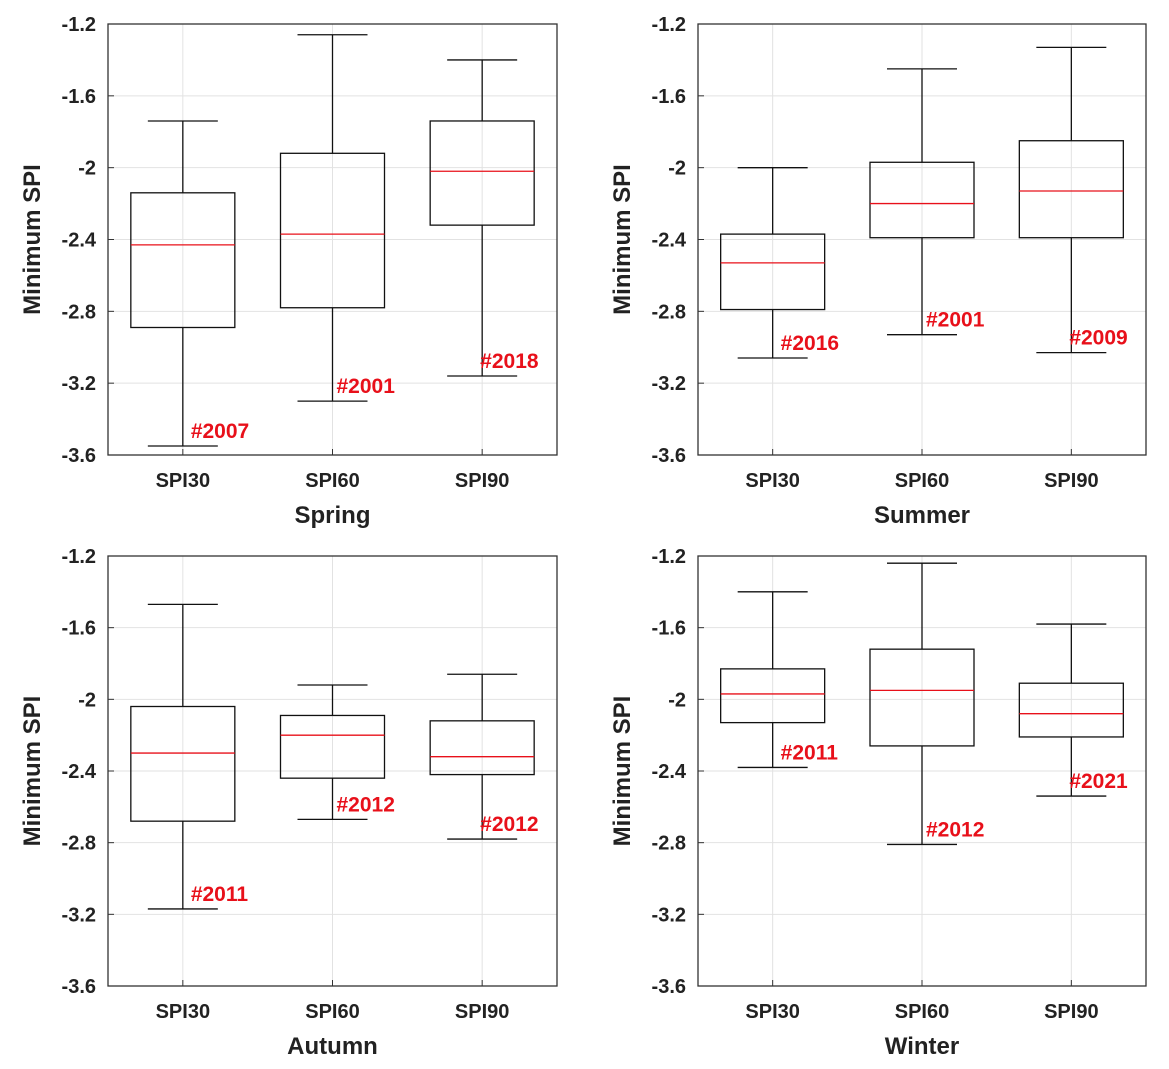 The height and width of the screenshot is (1069, 1169). Describe the element at coordinates (1098, 781) in the screenshot. I see `min-year-annotation: #2021` at that location.